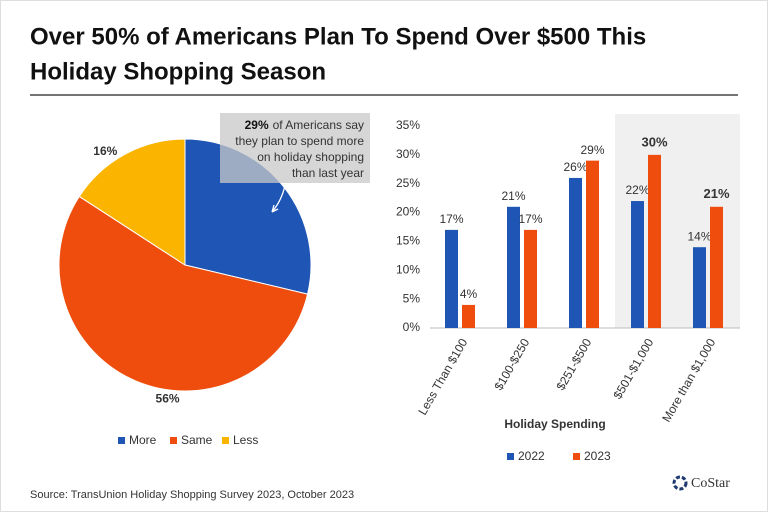 The width and height of the screenshot is (768, 512). Describe the element at coordinates (245, 440) in the screenshot. I see `legend-label: Less` at that location.